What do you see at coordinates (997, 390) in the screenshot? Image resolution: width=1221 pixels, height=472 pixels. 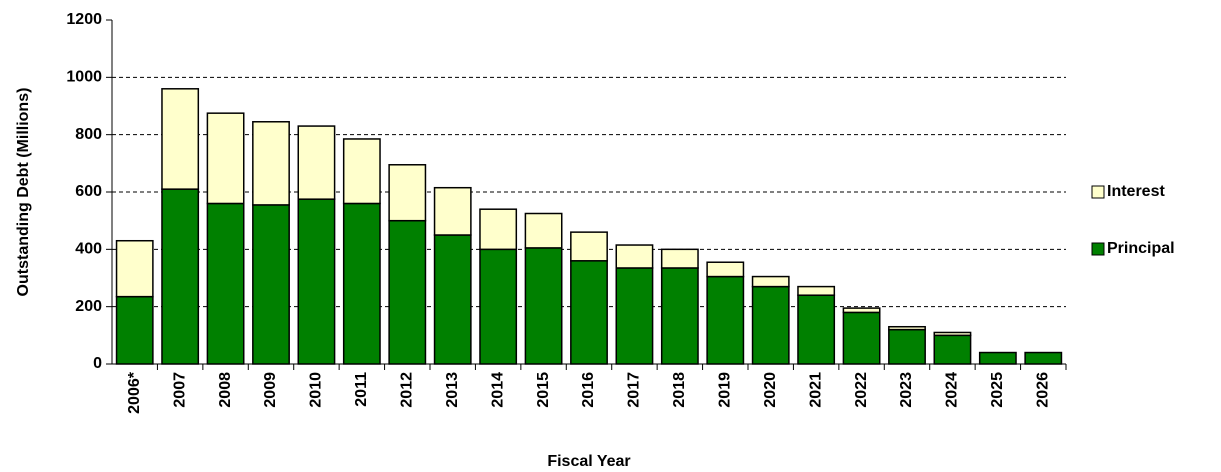 I see `x-tick-label: 2025` at bounding box center [997, 390].